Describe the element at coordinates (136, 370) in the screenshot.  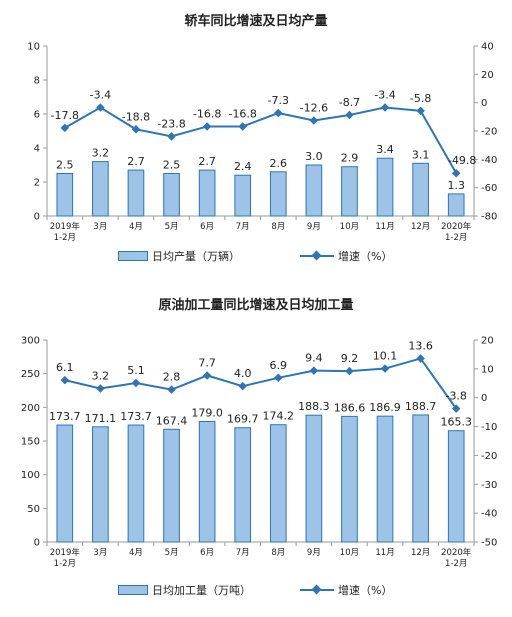
I see `line-label: 5.1` at that location.